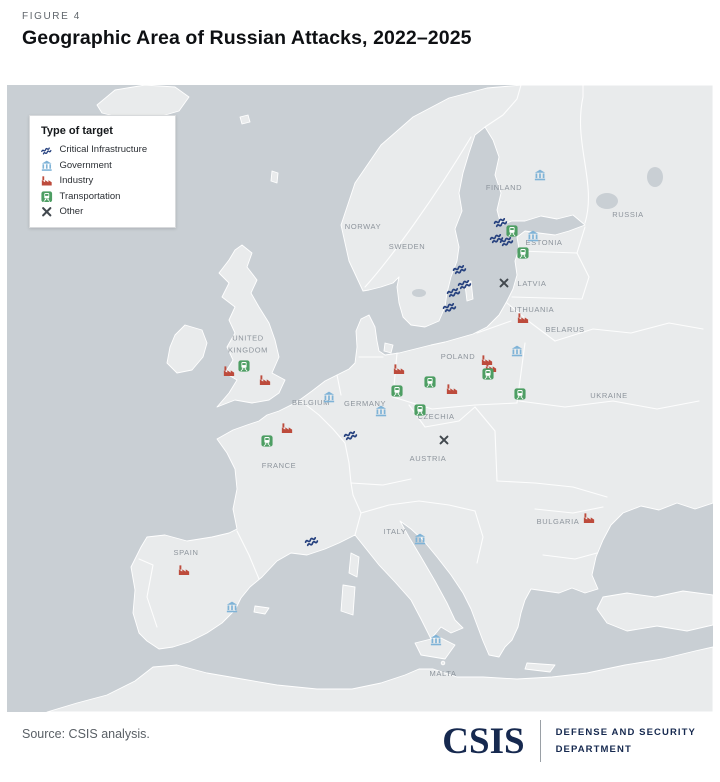  What do you see at coordinates (103, 212) in the screenshot?
I see `legend-item-other: Other` at bounding box center [103, 212].